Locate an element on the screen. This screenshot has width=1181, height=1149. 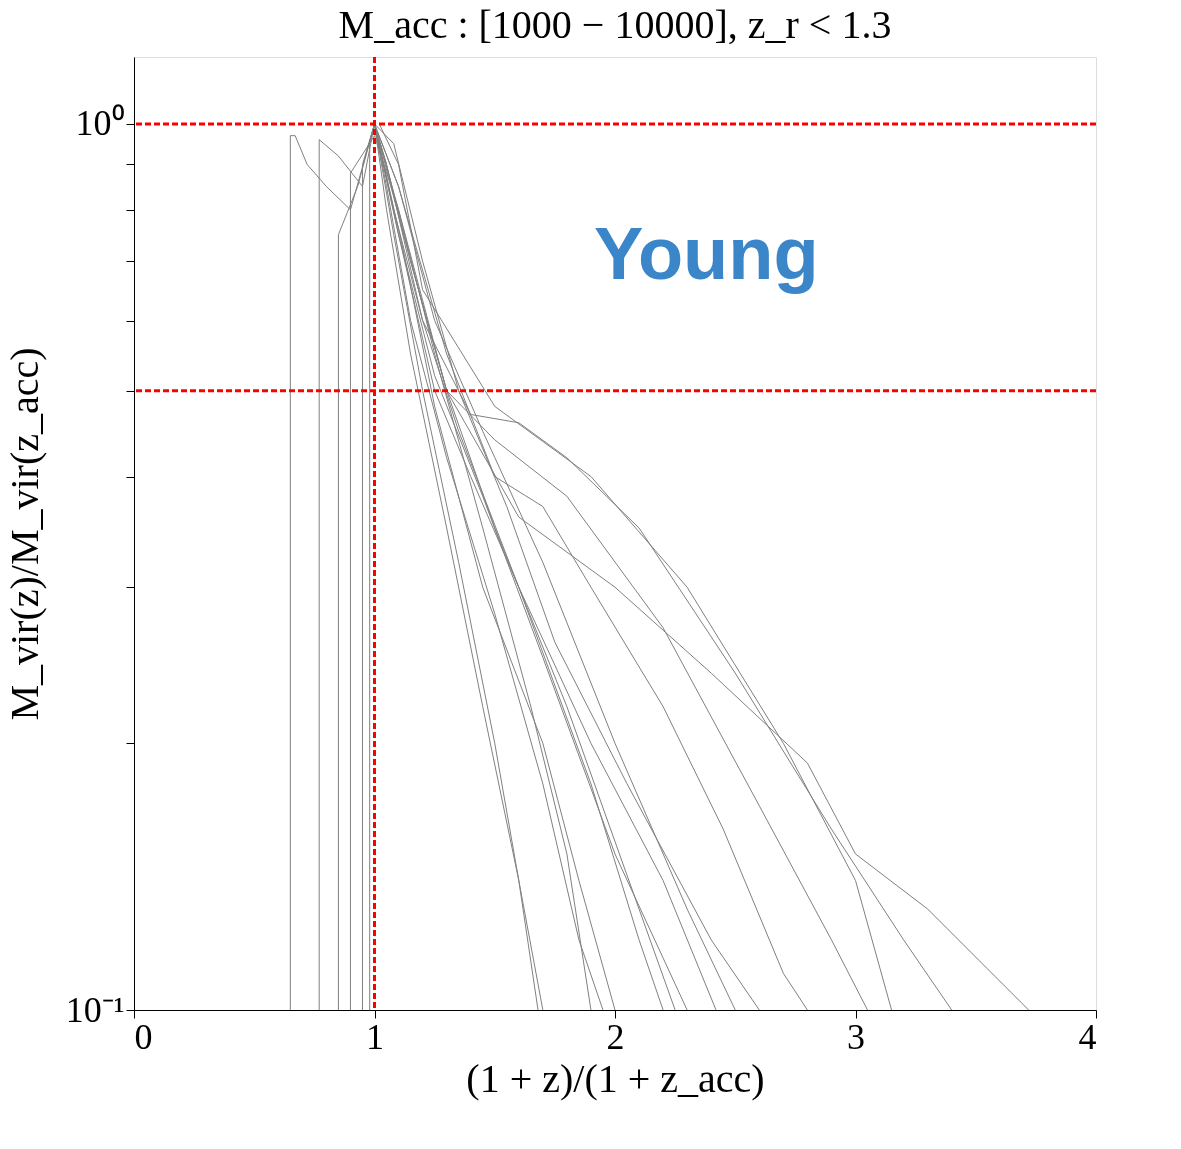
y-axis-title: M_vir(z)/M_vir(z_acc) is located at coordinates (24, 534).